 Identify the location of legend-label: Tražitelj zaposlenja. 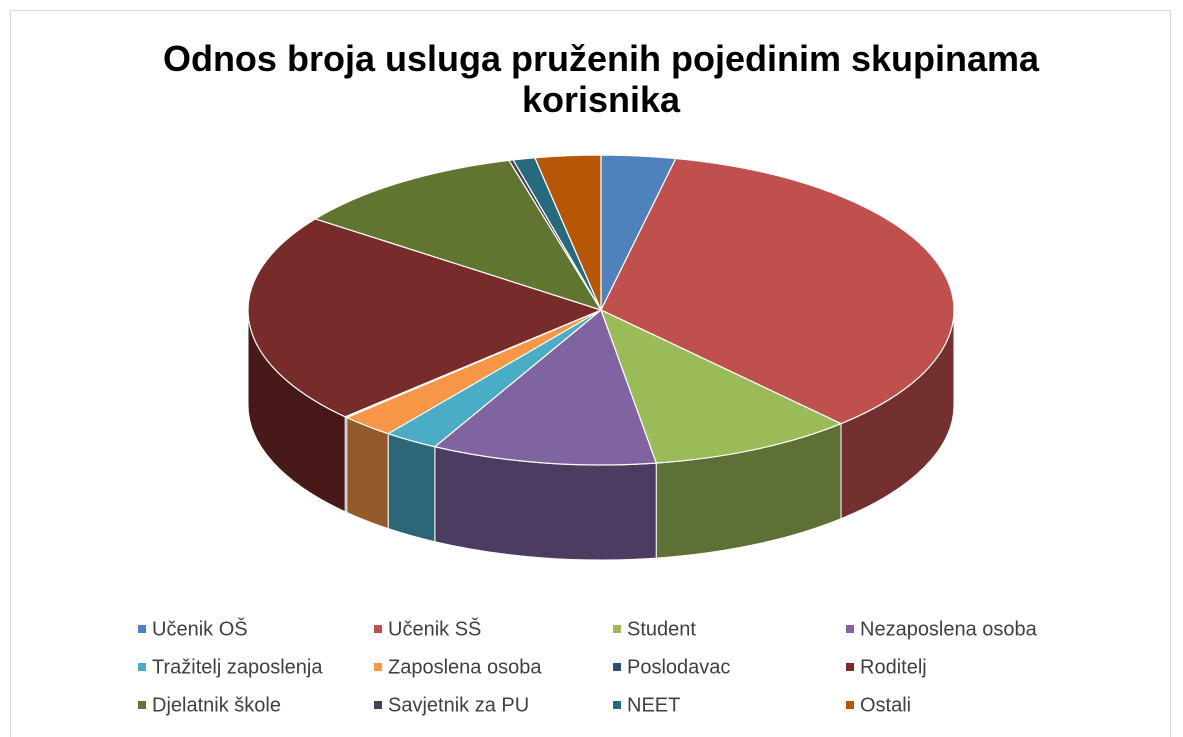
(237, 667).